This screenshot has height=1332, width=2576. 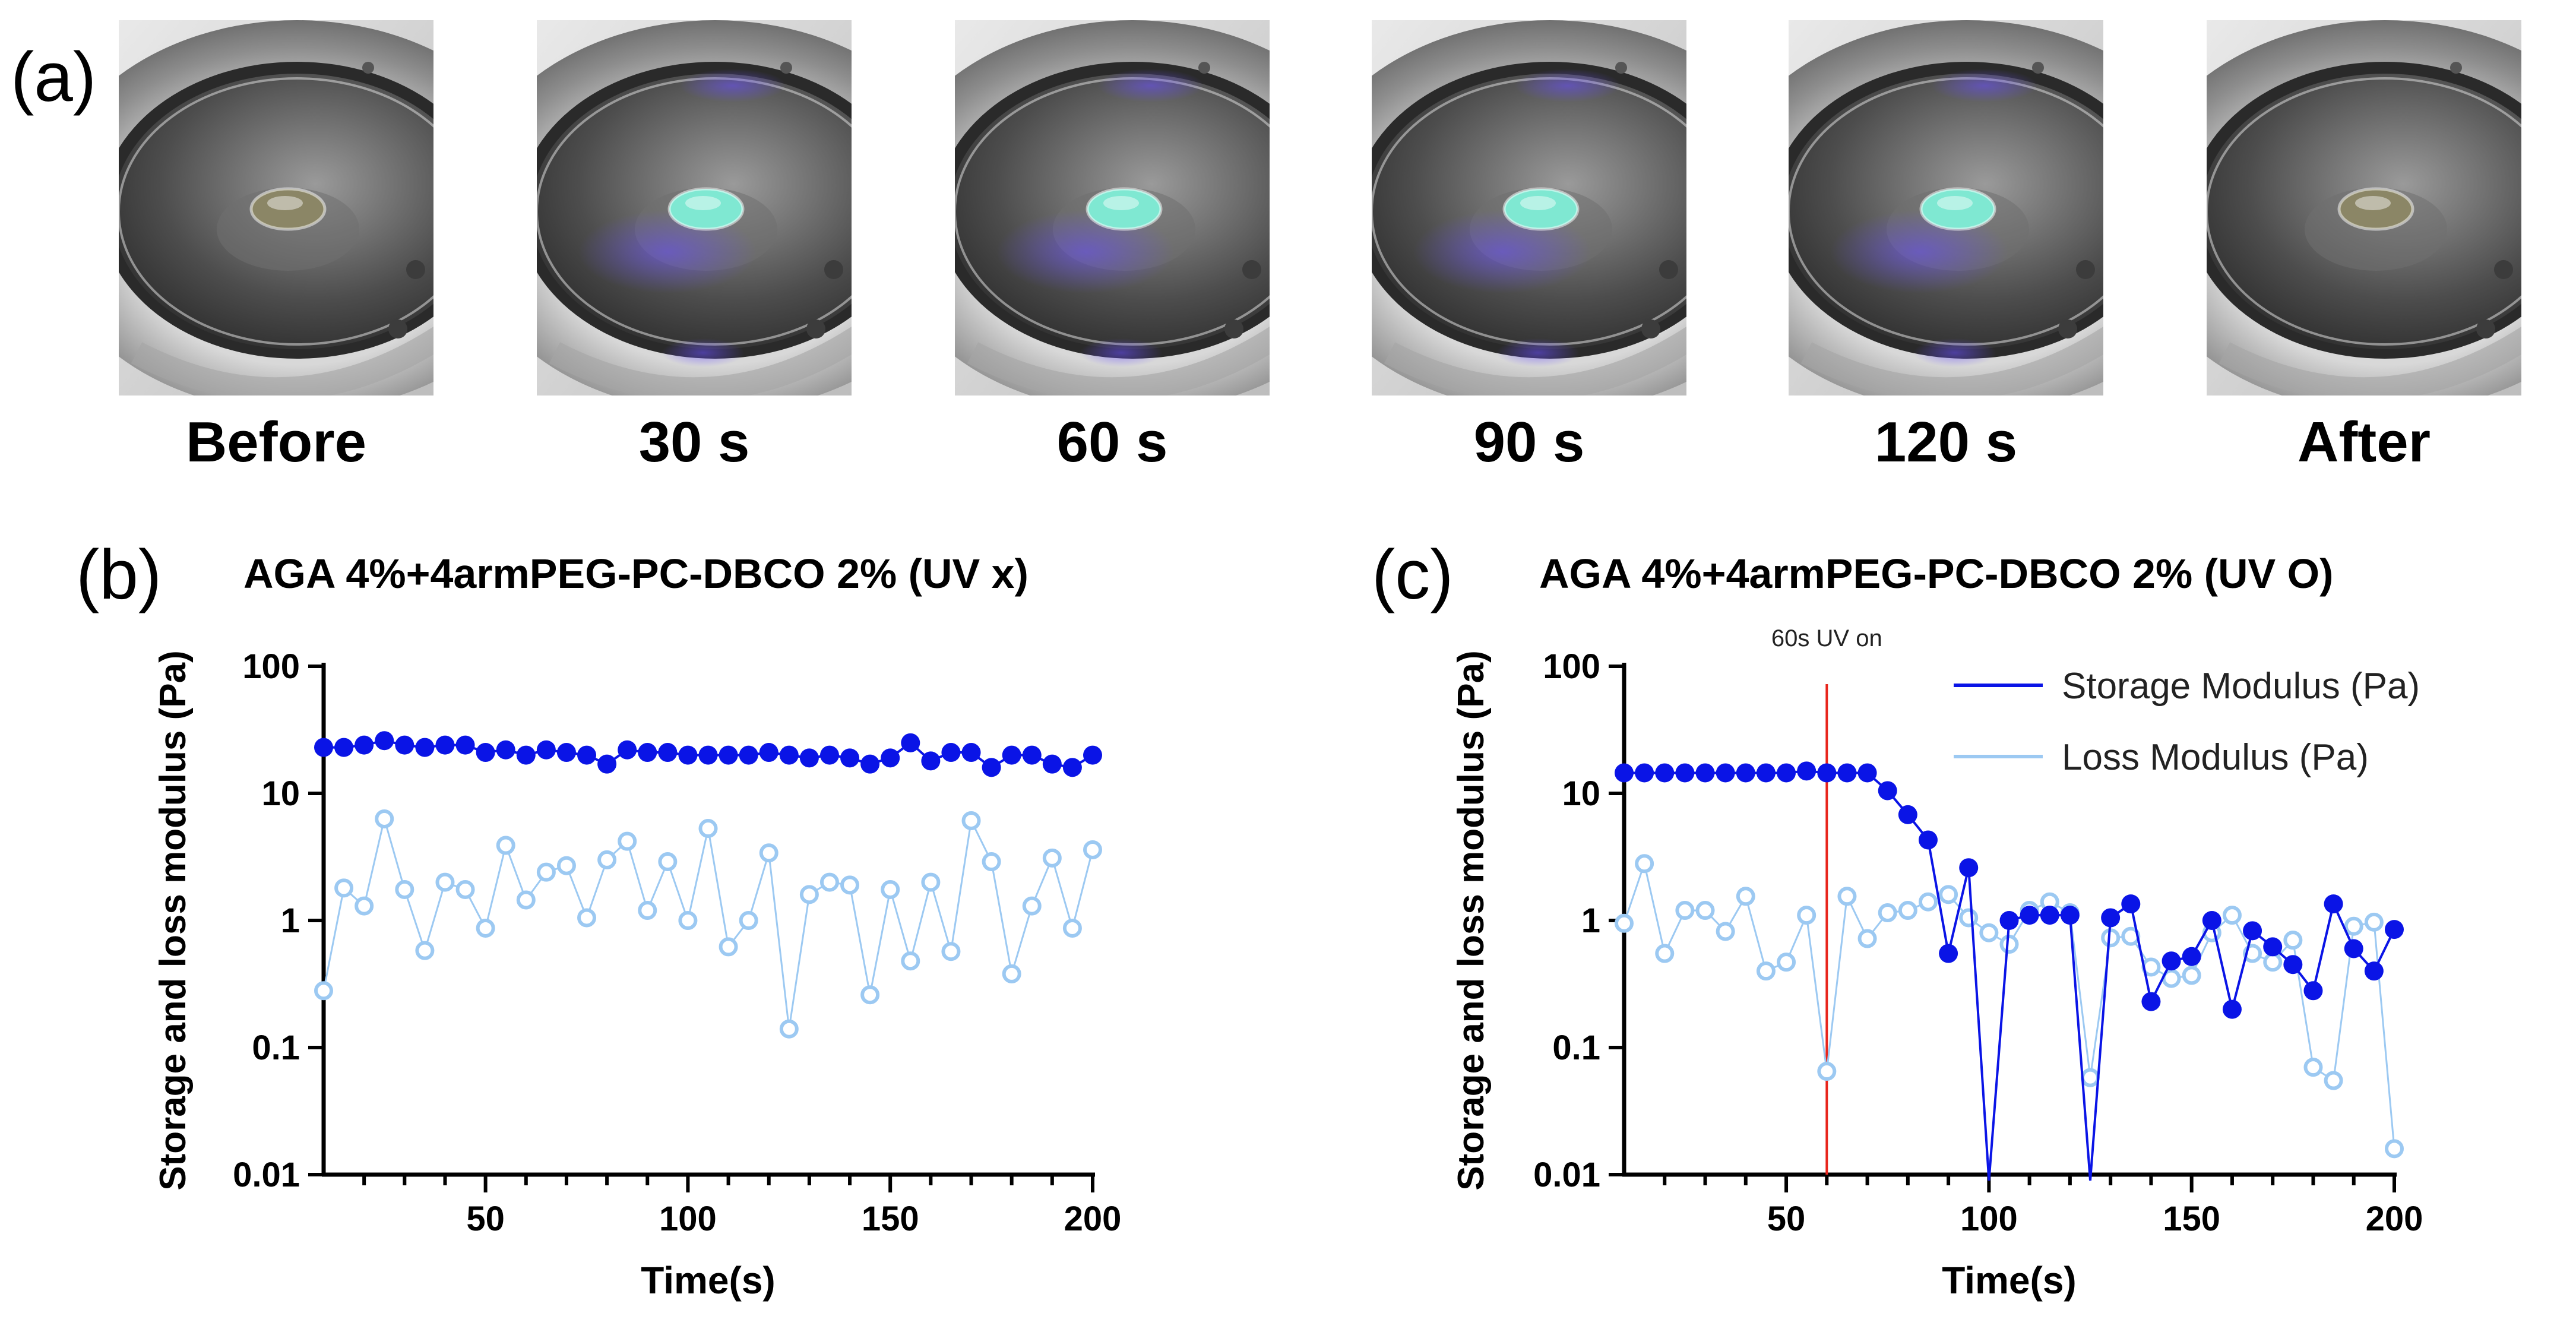 What do you see at coordinates (2009, 1280) in the screenshot?
I see `x-axis-label: Time(s)` at bounding box center [2009, 1280].